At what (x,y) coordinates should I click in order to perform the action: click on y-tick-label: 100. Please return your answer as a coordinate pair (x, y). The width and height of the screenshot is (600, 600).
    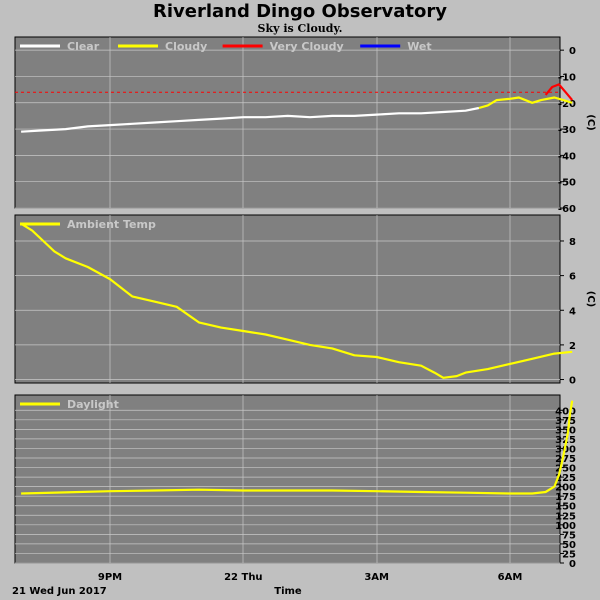
    Looking at the image, I should click on (565, 526).